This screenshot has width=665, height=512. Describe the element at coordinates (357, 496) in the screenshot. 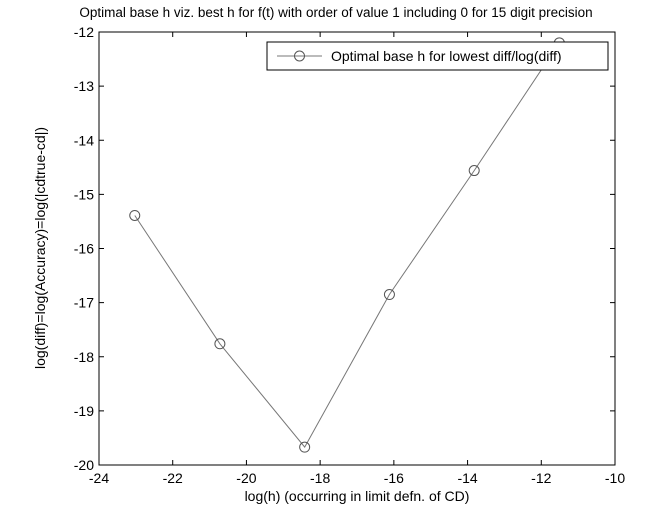

I see `x-axis-label: log(h) (occurring in limit defn. of CD)` at that location.